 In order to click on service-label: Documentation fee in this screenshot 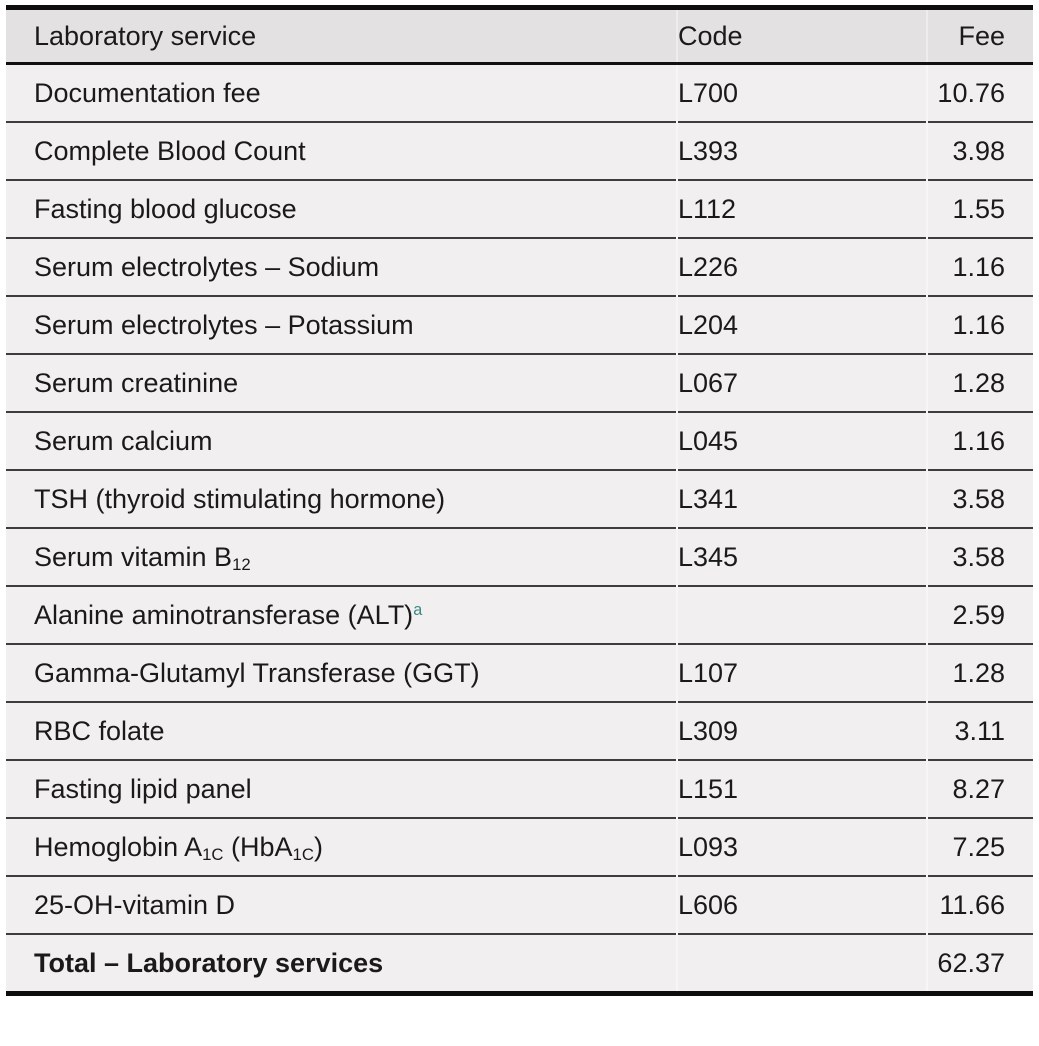, I will do `click(147, 92)`.